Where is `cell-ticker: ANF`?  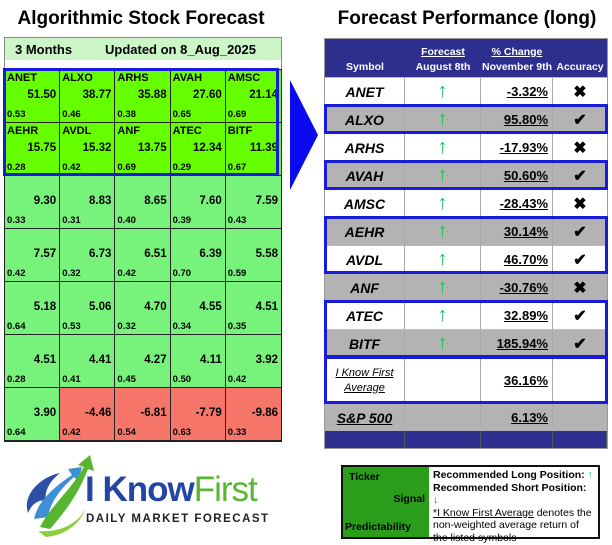 cell-ticker: ANF is located at coordinates (128, 131).